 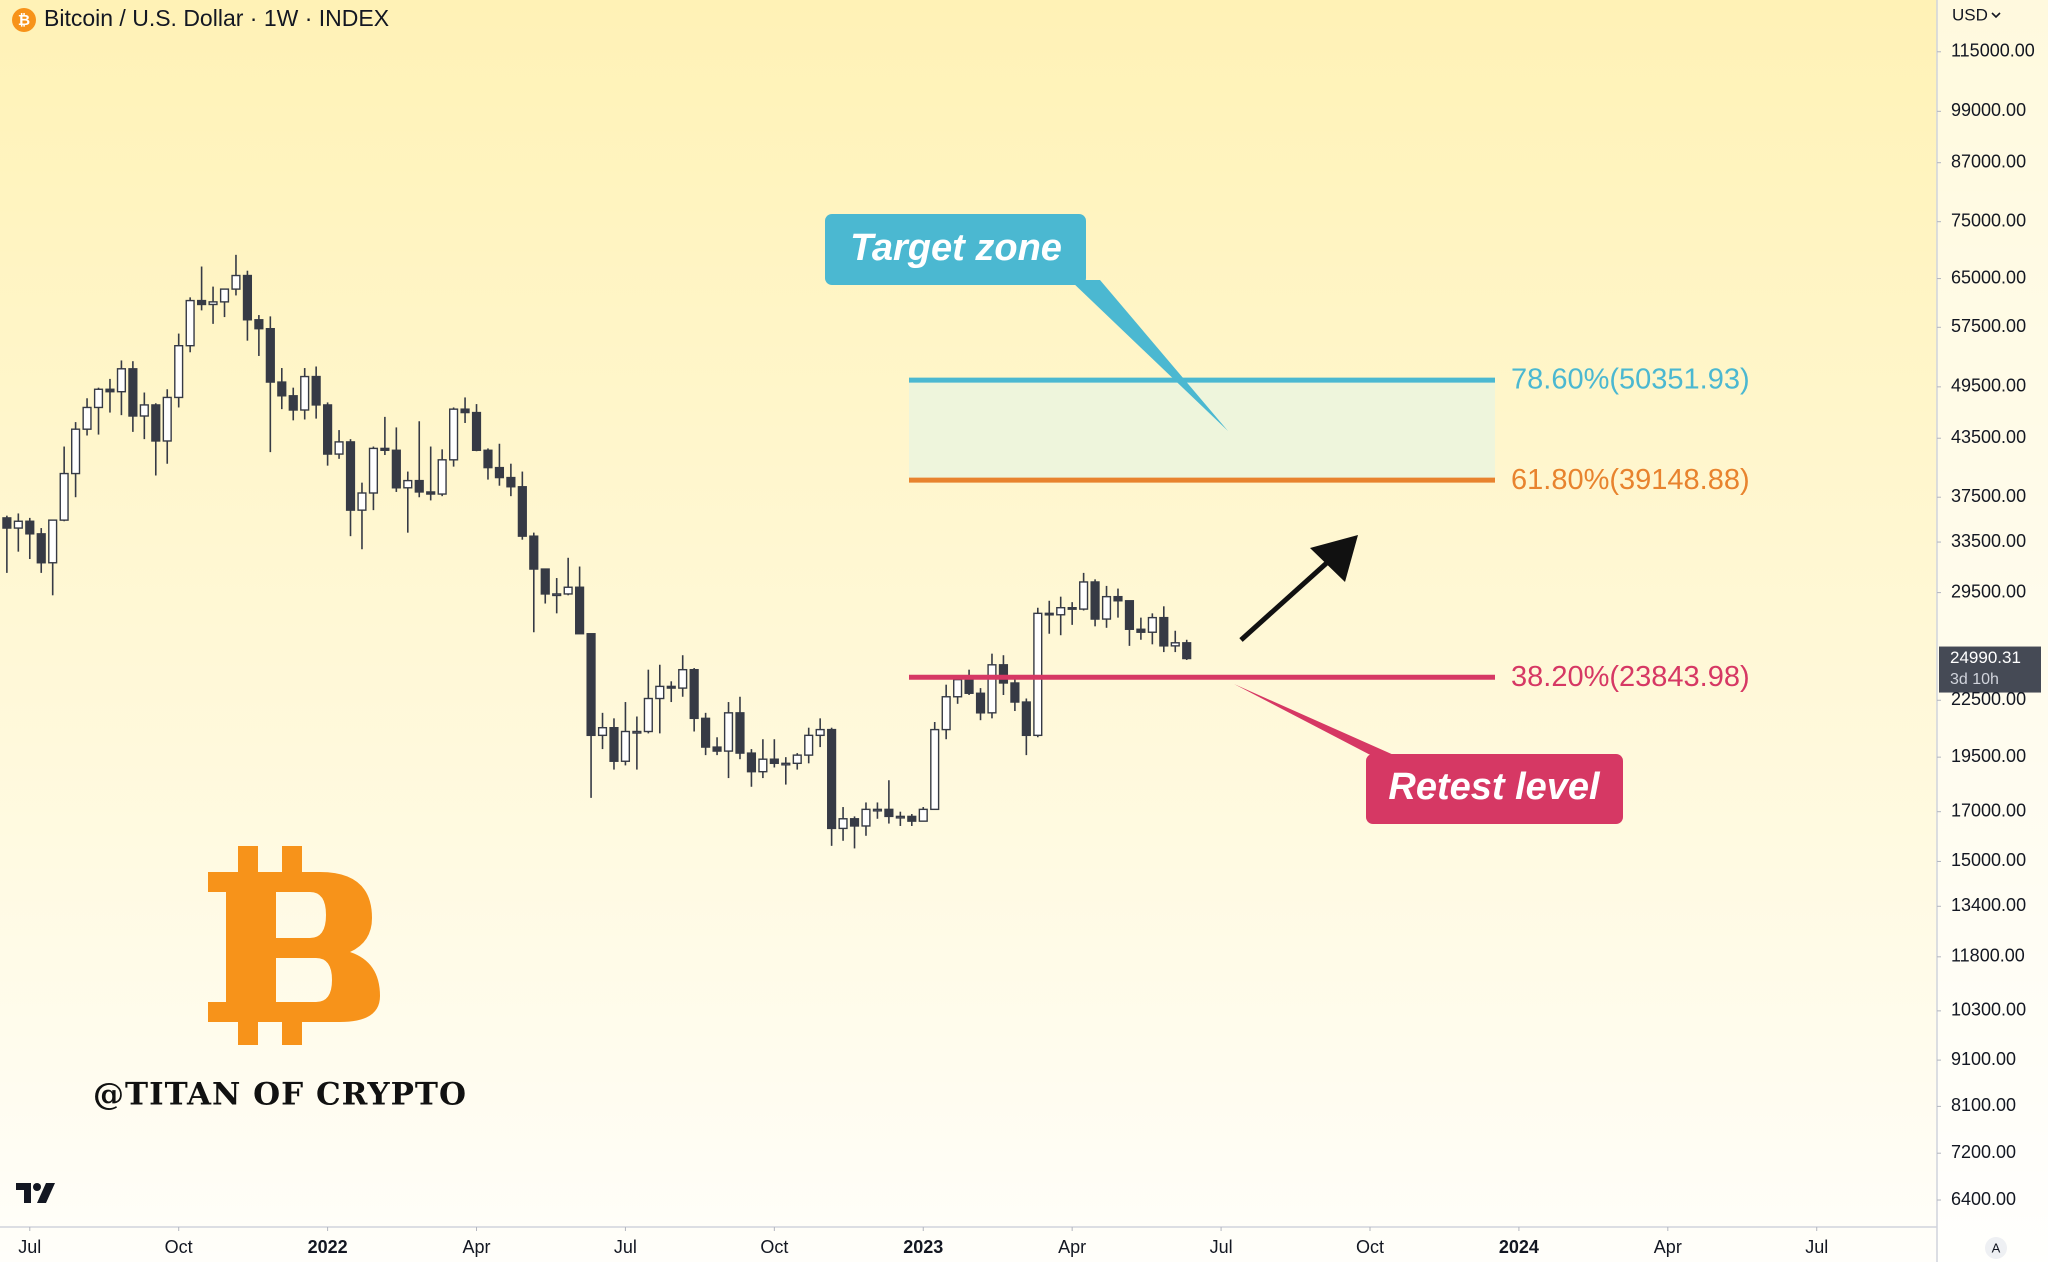 I want to click on y-tick-label: 8100.00, so click(x=1983, y=1105).